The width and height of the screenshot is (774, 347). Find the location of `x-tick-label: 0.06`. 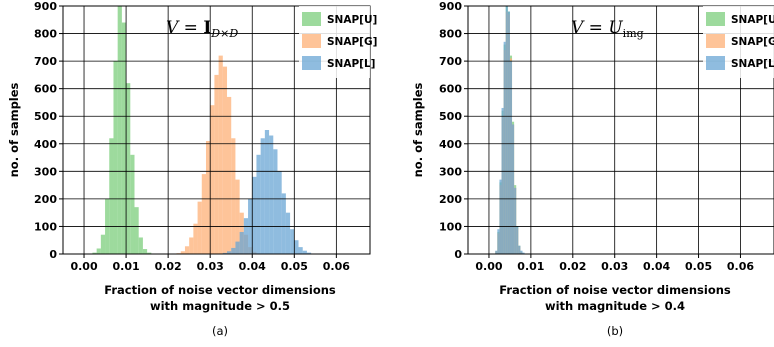

x-tick-label: 0.06 is located at coordinates (740, 266).